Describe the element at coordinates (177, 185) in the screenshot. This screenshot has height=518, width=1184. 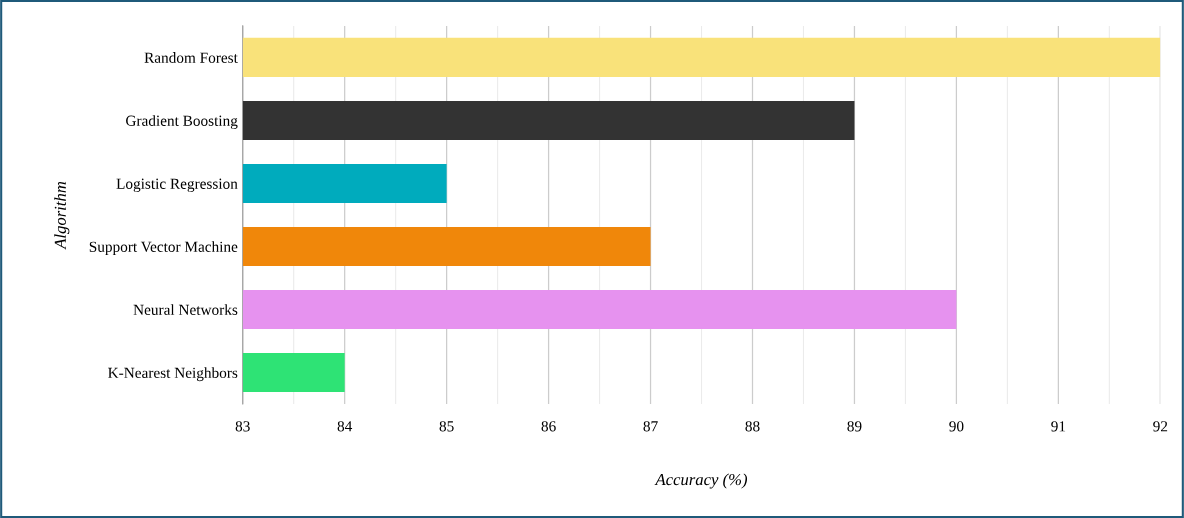
I see `y-tick-label: Logistic Regression` at that location.